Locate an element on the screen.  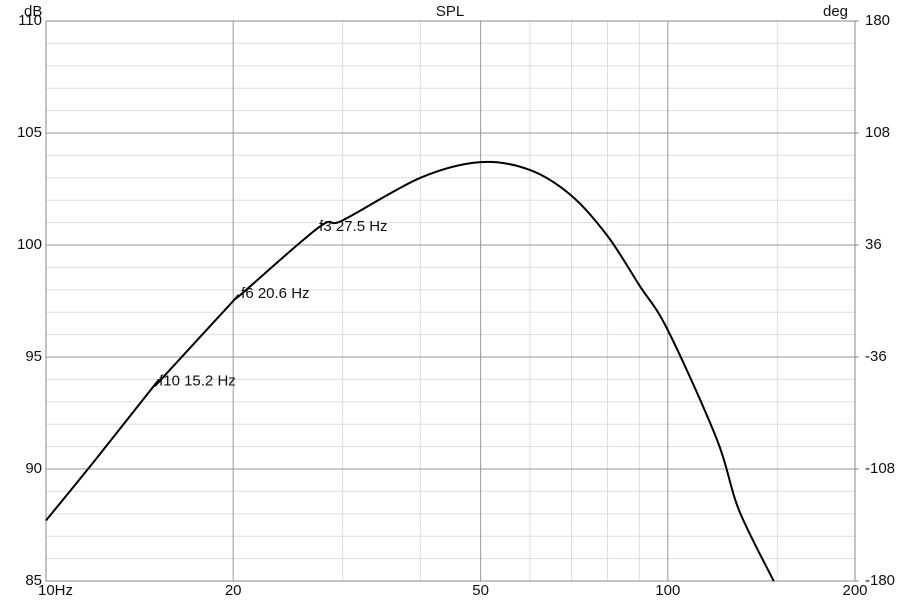
annotation: f10 15.2 Hz is located at coordinates (197, 381).